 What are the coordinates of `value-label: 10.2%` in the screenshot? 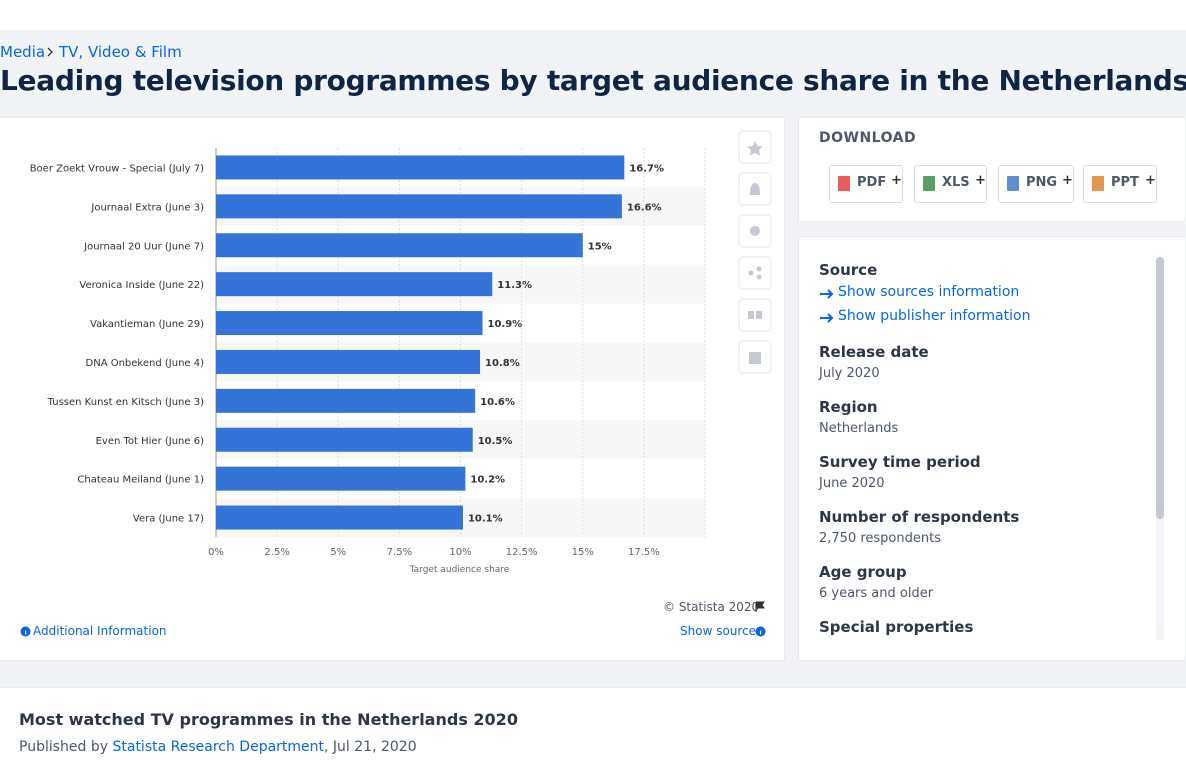 It's located at (487, 480).